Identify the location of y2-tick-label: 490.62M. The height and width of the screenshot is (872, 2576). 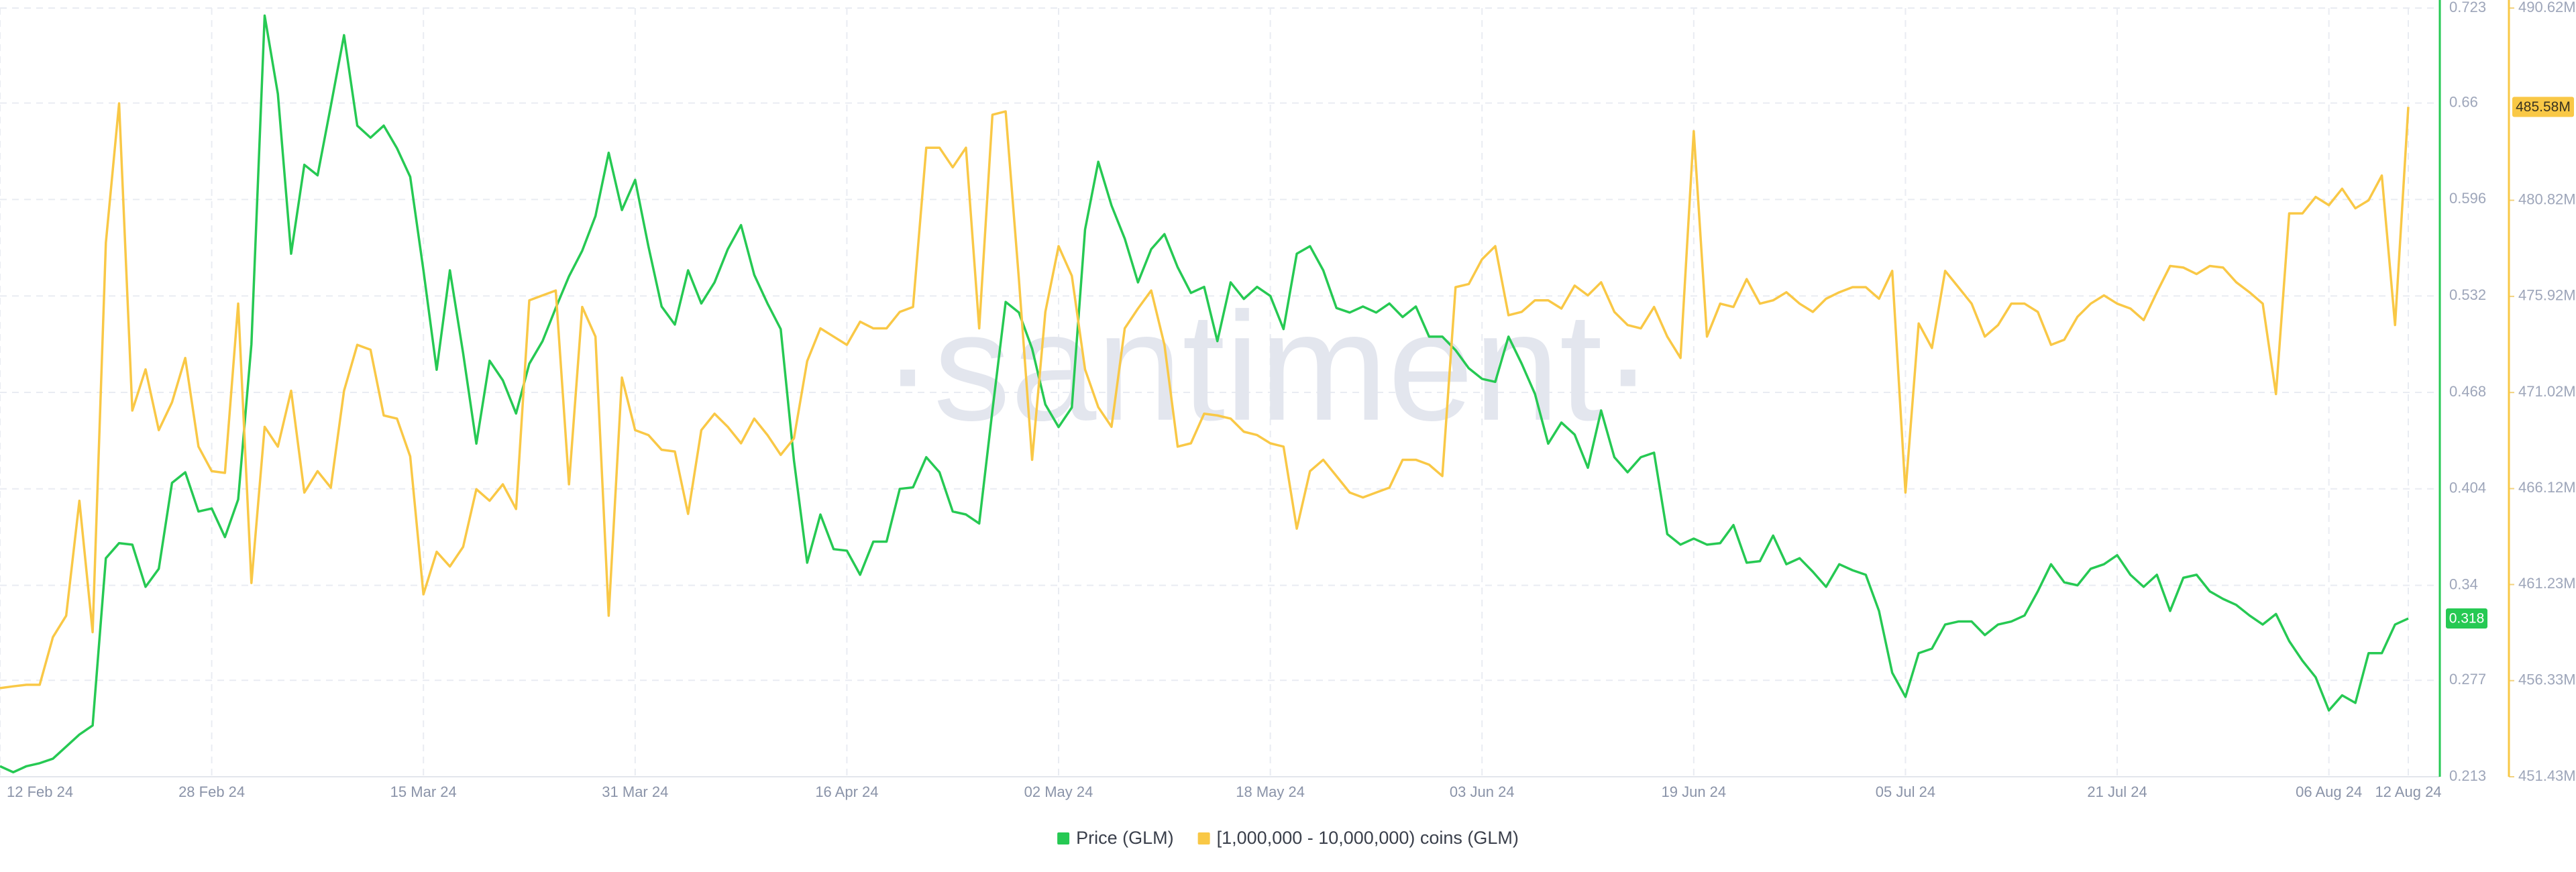
(2547, 8).